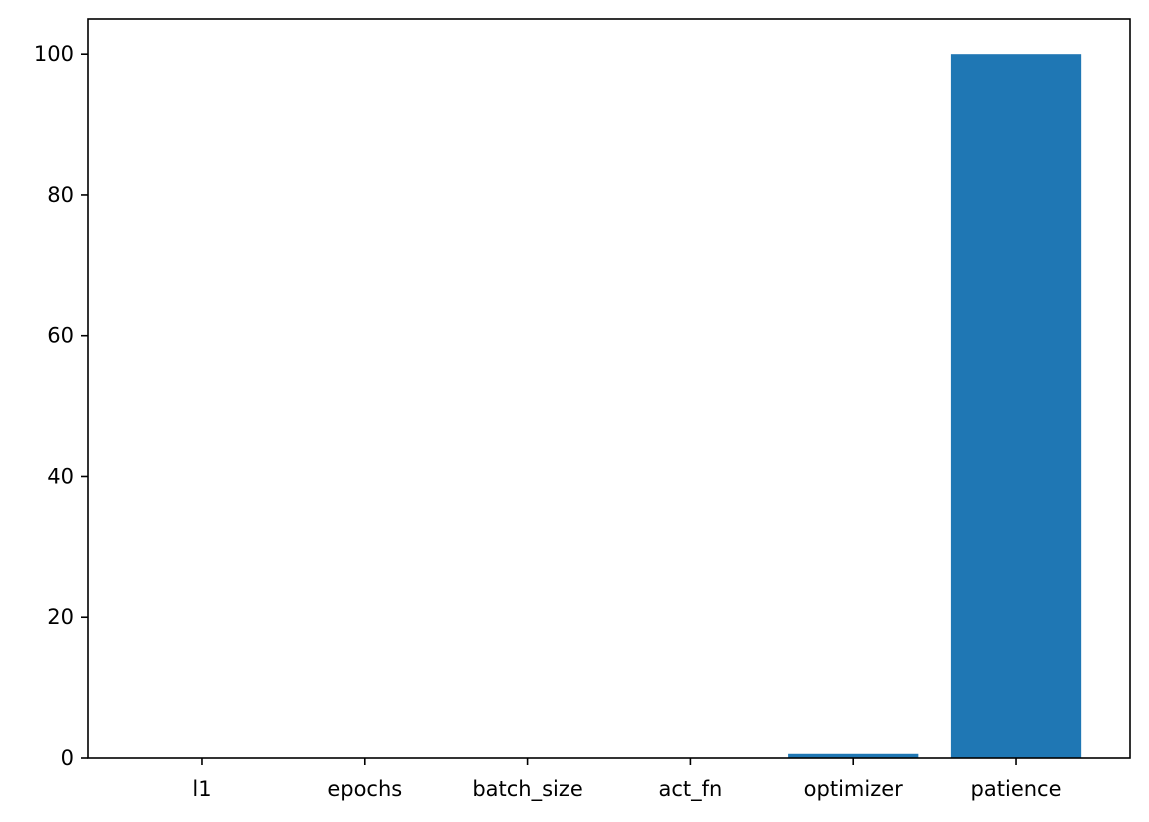 The width and height of the screenshot is (1149, 822). Describe the element at coordinates (690, 789) in the screenshot. I see `x-tick-label: act_fn` at that location.